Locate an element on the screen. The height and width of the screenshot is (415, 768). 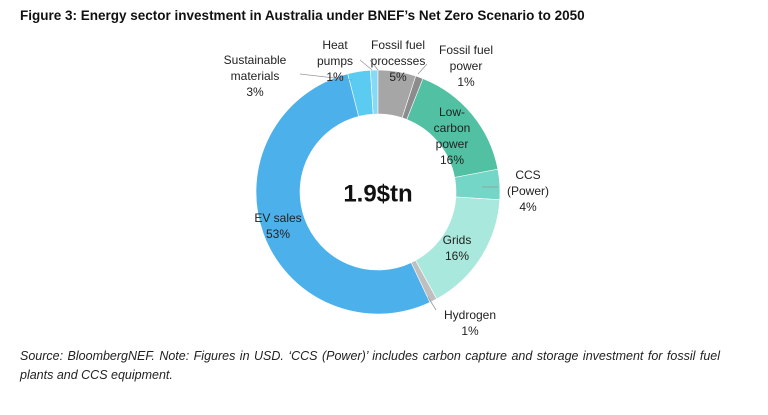
segment-label: Low-carbon power 16% is located at coordinates (452, 136).